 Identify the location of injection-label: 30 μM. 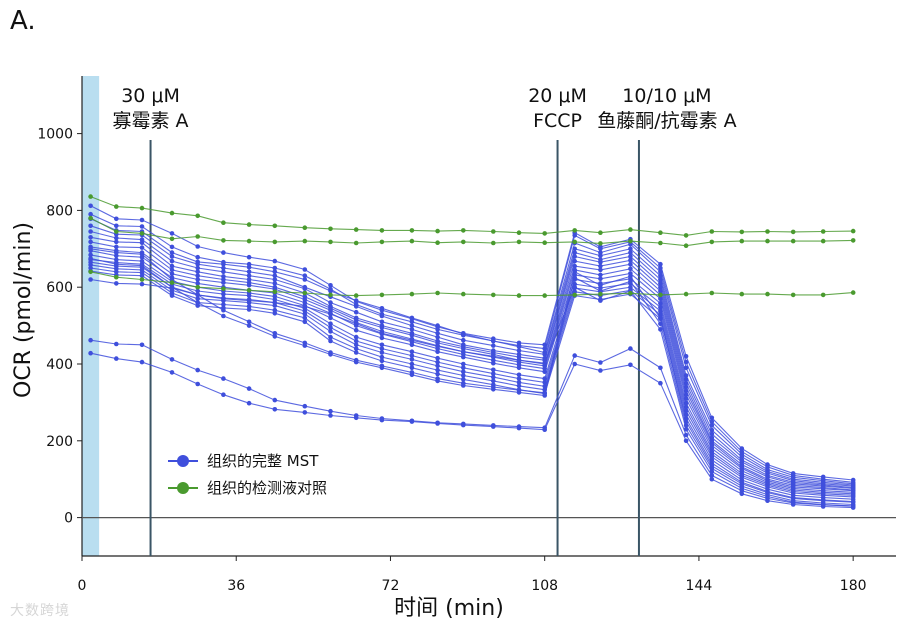
(150, 96).